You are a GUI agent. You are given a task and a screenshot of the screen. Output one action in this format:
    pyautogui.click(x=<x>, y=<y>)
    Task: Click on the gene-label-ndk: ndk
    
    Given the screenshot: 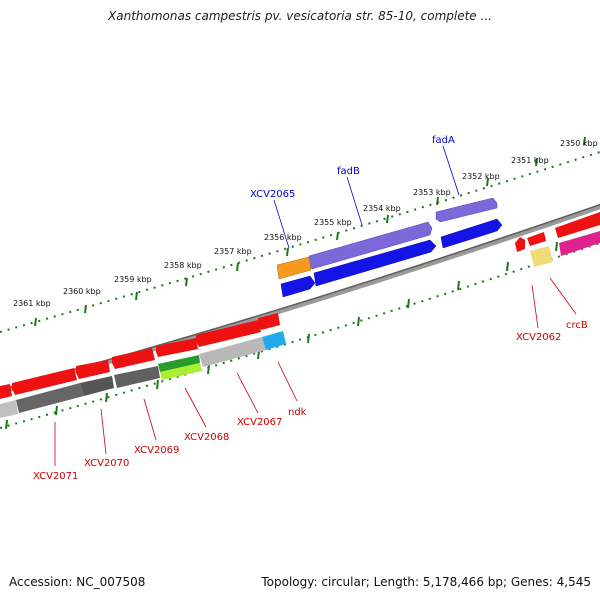 What is the action you would take?
    pyautogui.click(x=297, y=412)
    